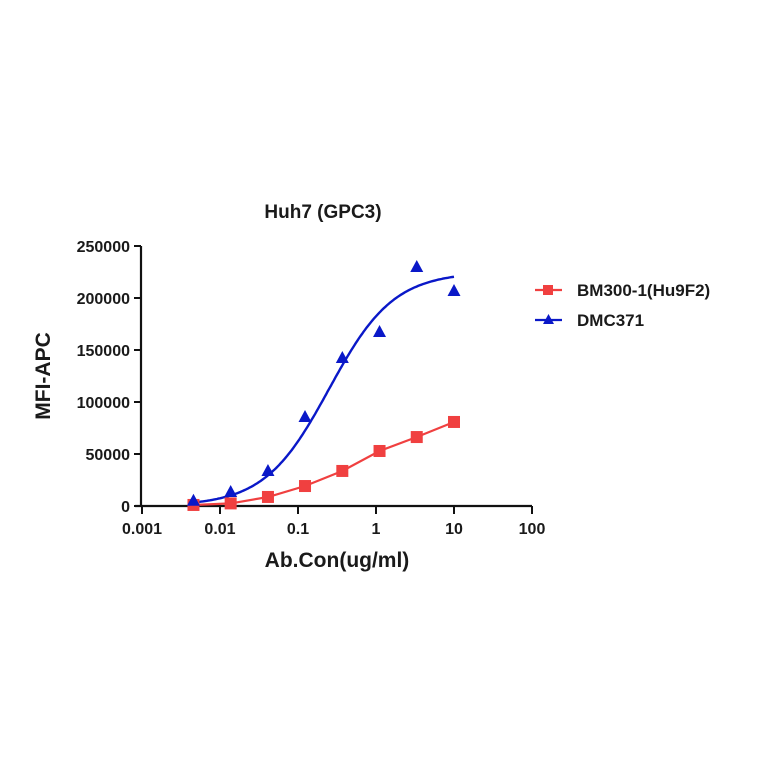  Describe the element at coordinates (298, 529) in the screenshot. I see `x-tick-label: 0.1` at that location.